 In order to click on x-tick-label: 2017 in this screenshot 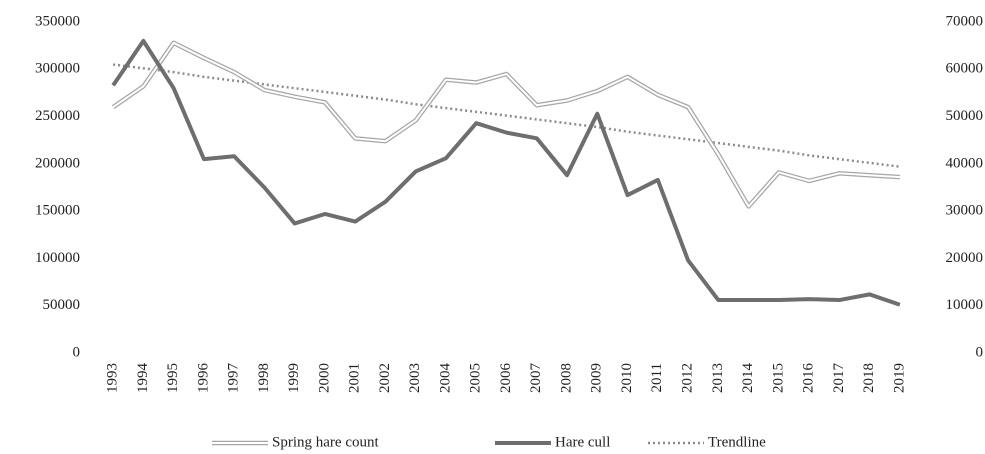, I will do `click(839, 378)`.